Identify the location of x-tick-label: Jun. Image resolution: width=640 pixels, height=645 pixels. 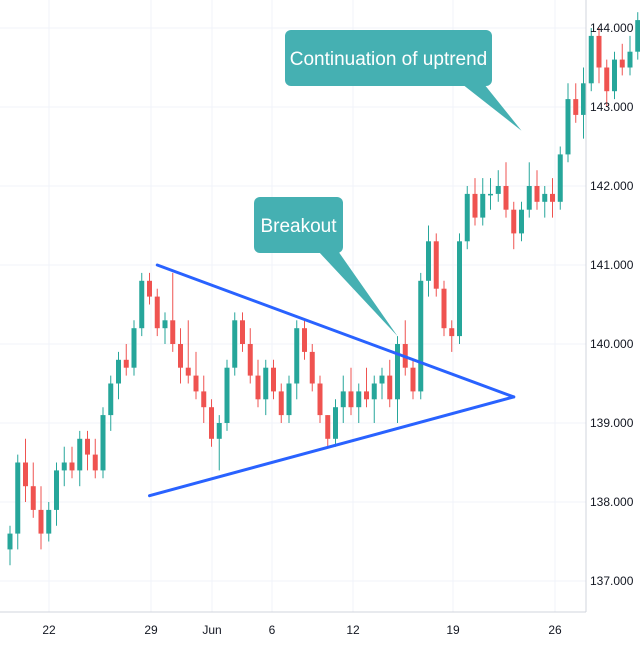
(211, 630).